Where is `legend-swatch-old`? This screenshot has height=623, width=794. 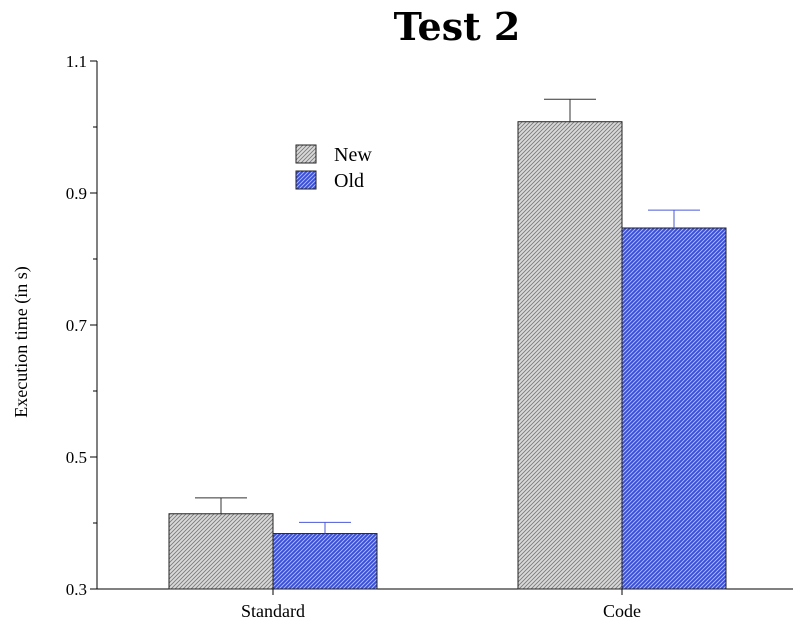 legend-swatch-old is located at coordinates (306, 180).